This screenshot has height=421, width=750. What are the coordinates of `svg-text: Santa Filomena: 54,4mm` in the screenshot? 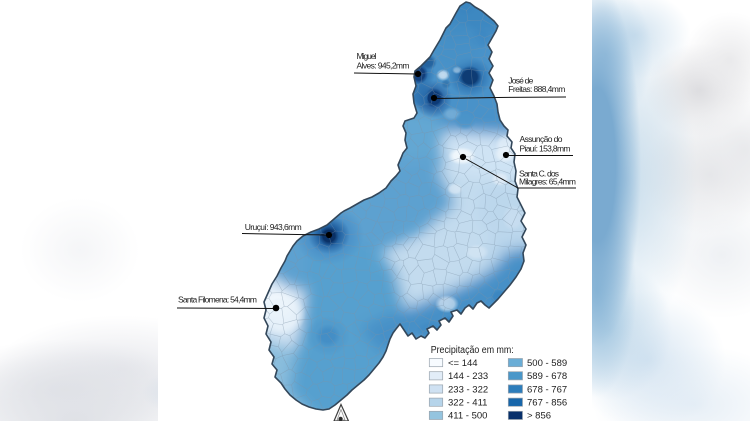 It's located at (217, 300).